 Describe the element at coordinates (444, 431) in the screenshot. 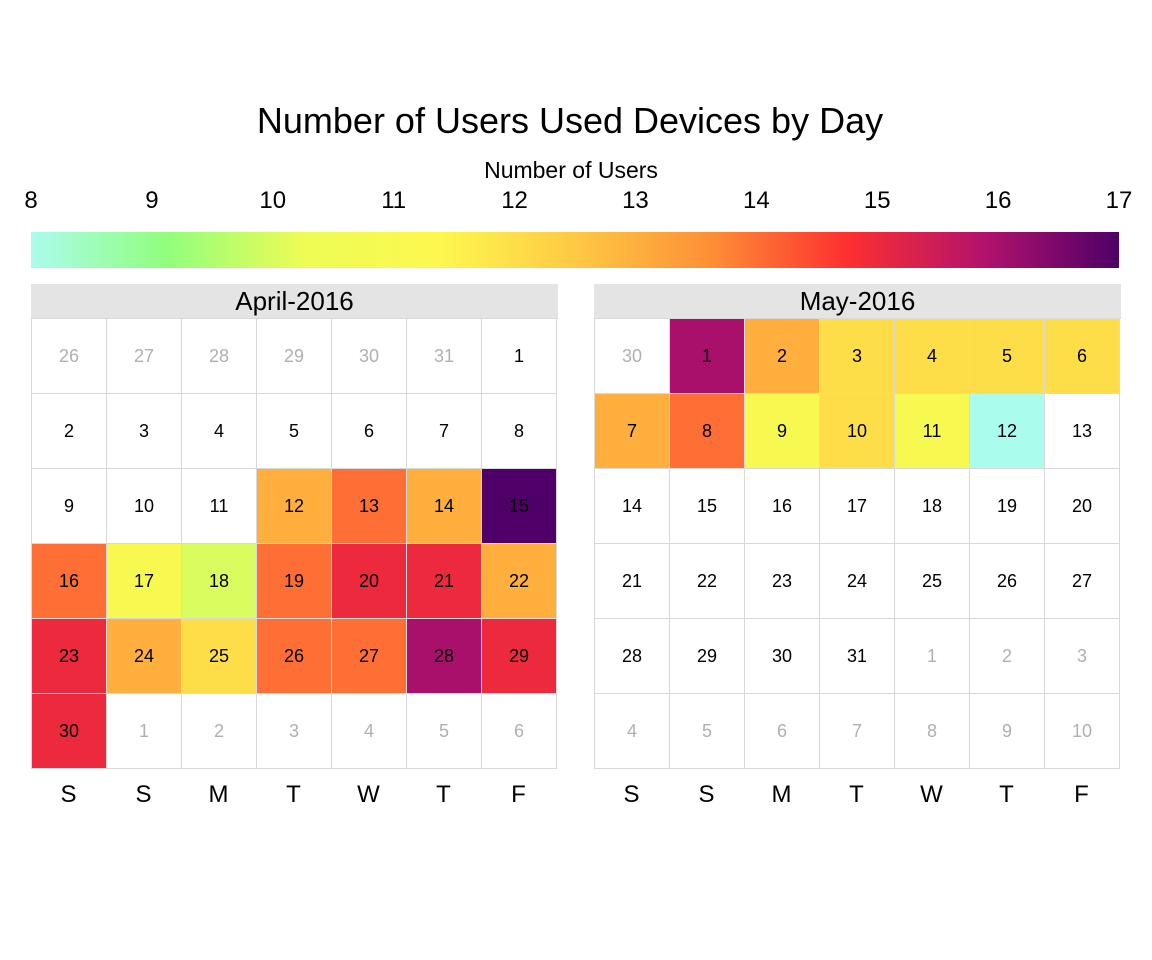

I see `calendar-day-cell: 7` at that location.